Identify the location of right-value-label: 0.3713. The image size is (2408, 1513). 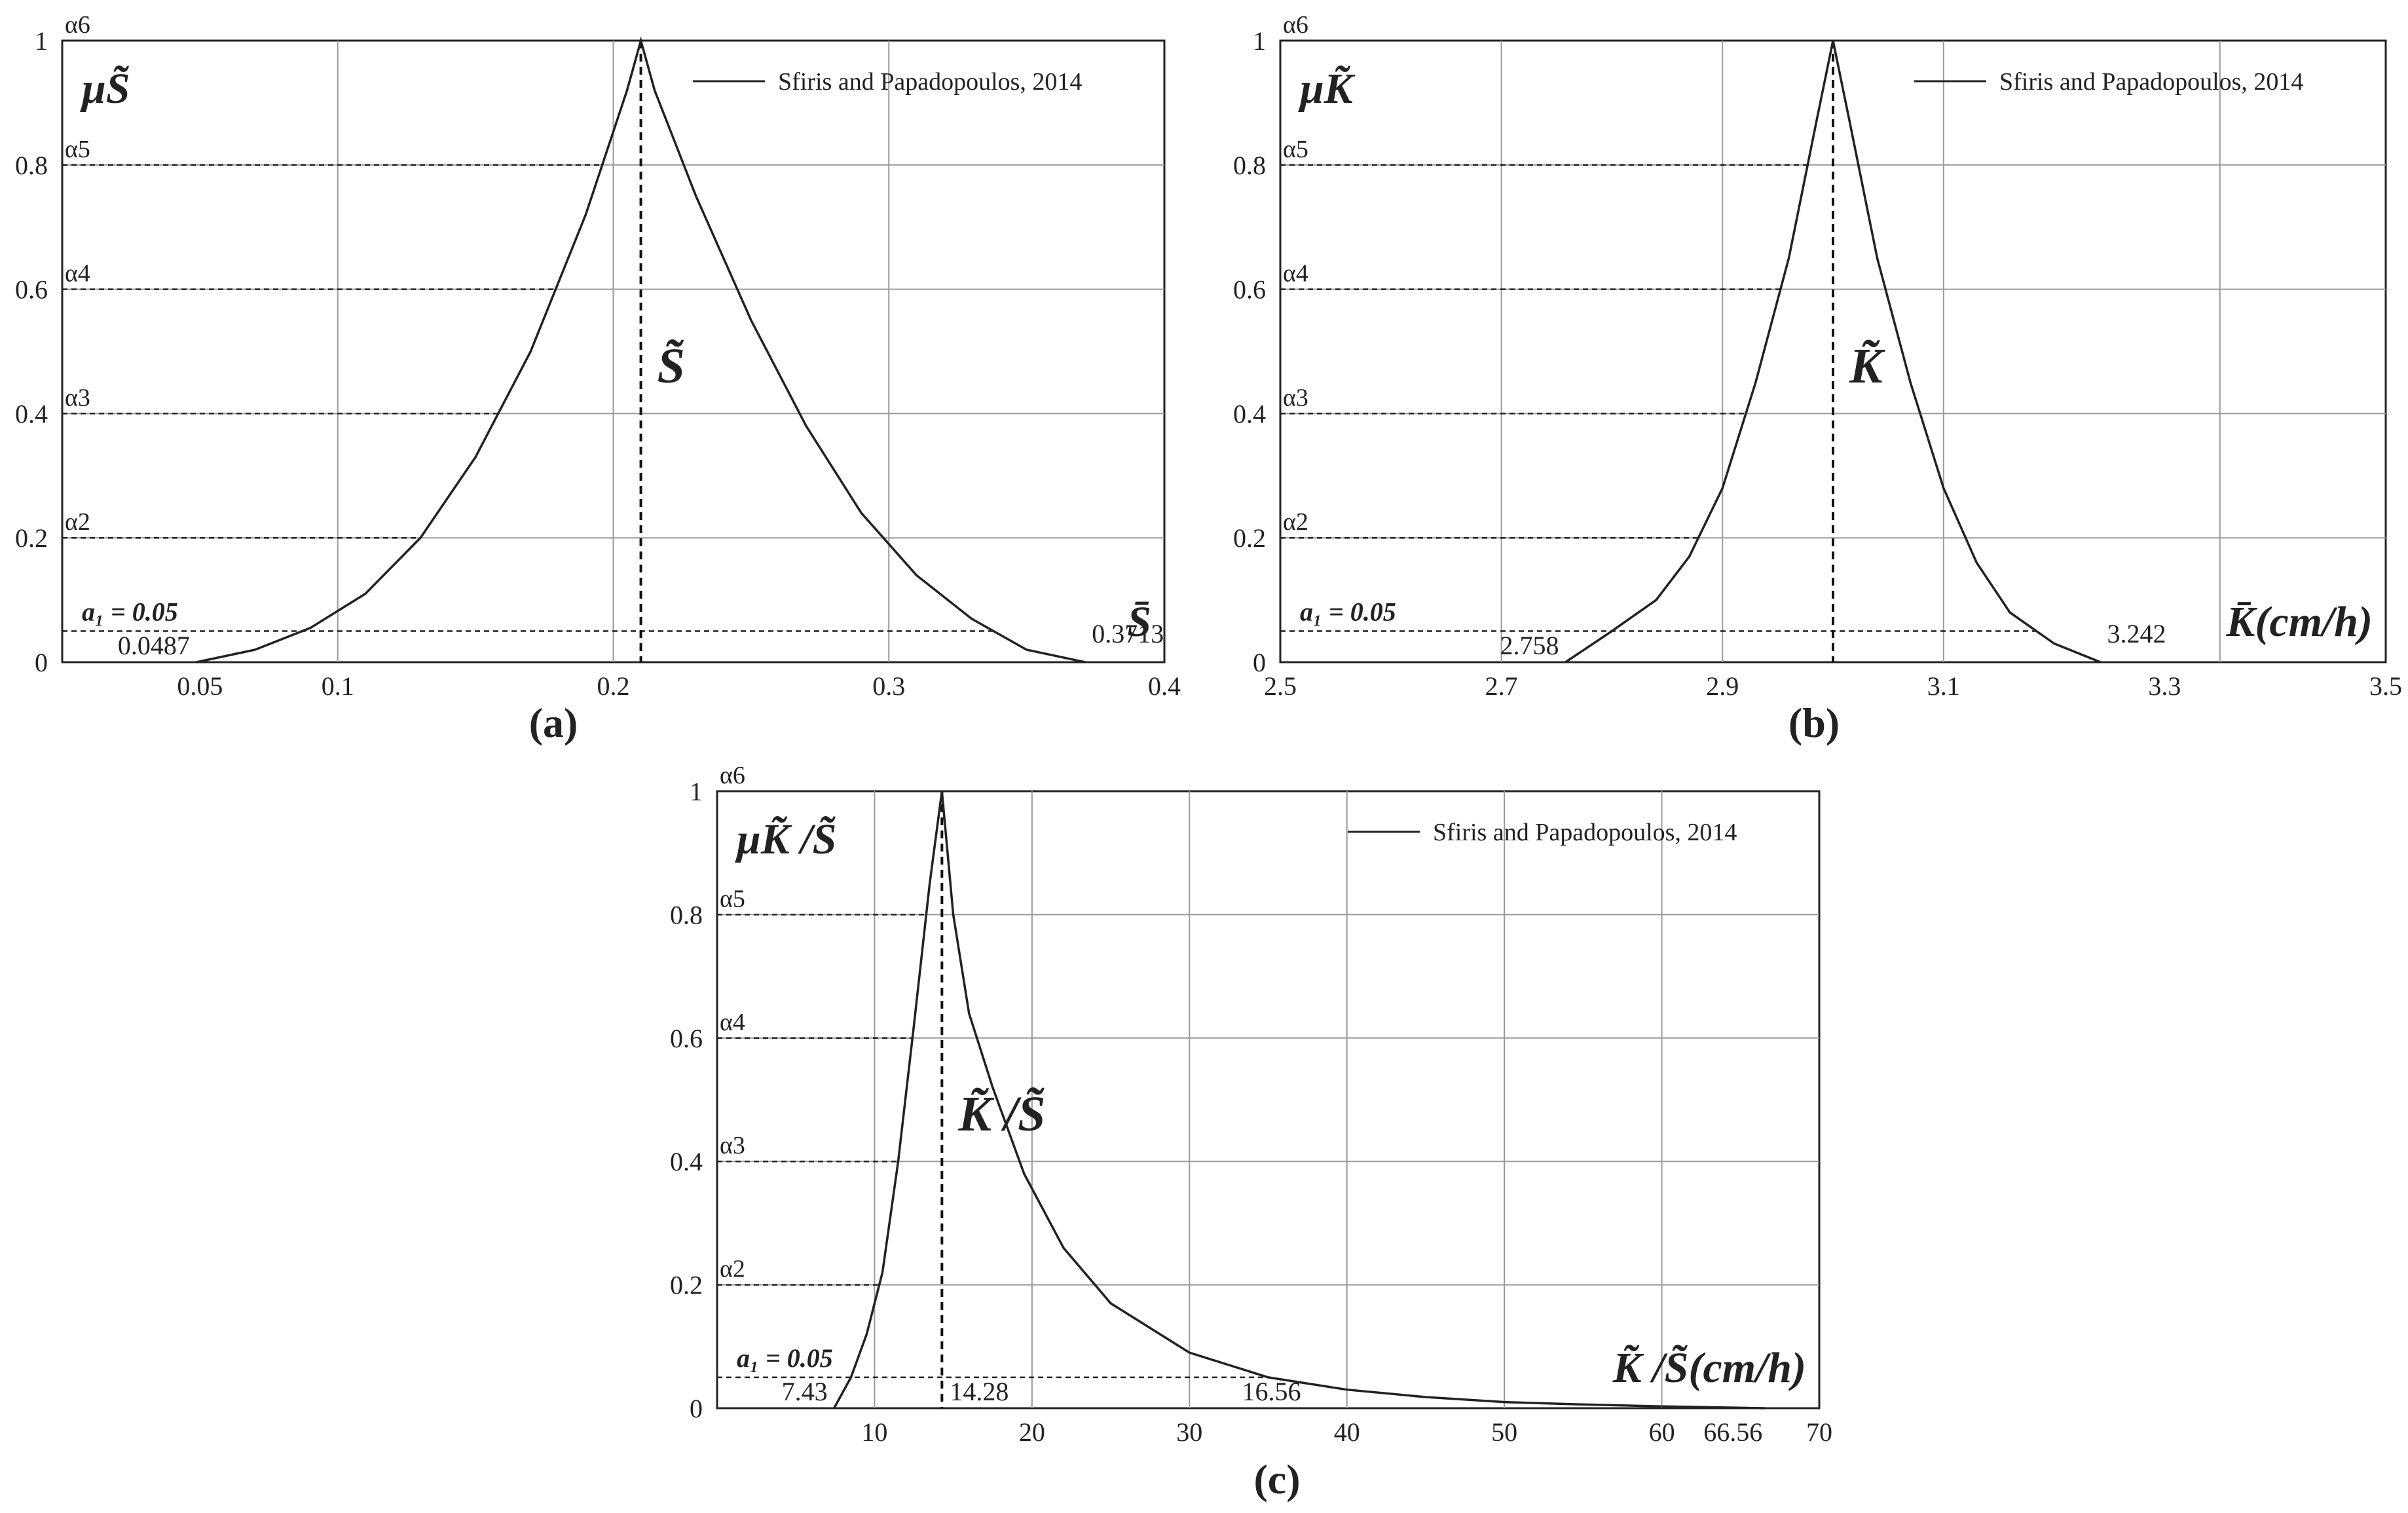
(1128, 633).